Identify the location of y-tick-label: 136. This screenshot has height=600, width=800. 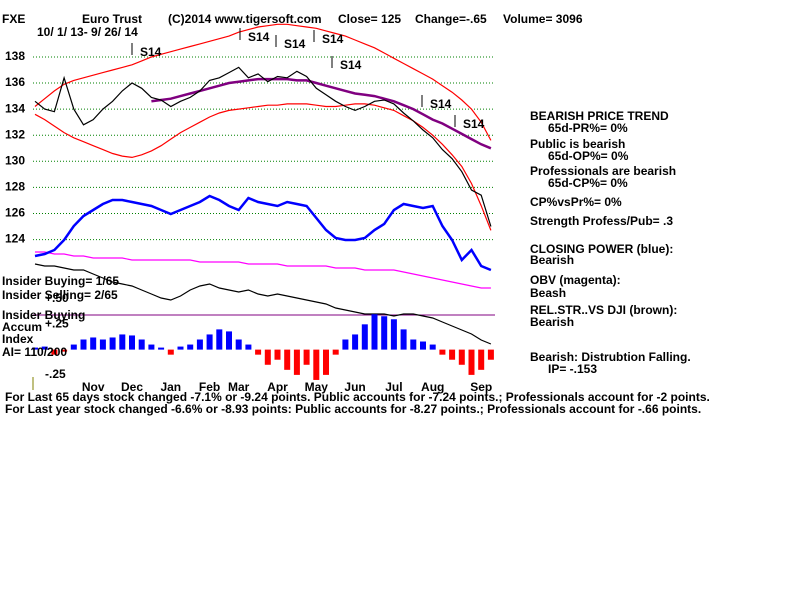
(15, 82).